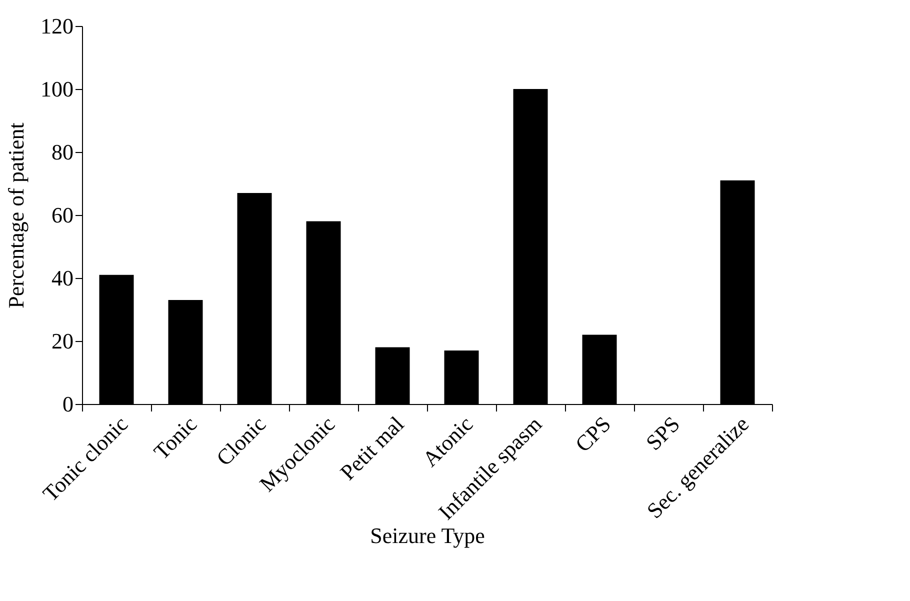  Describe the element at coordinates (63, 341) in the screenshot. I see `y-tick-label: 20` at that location.